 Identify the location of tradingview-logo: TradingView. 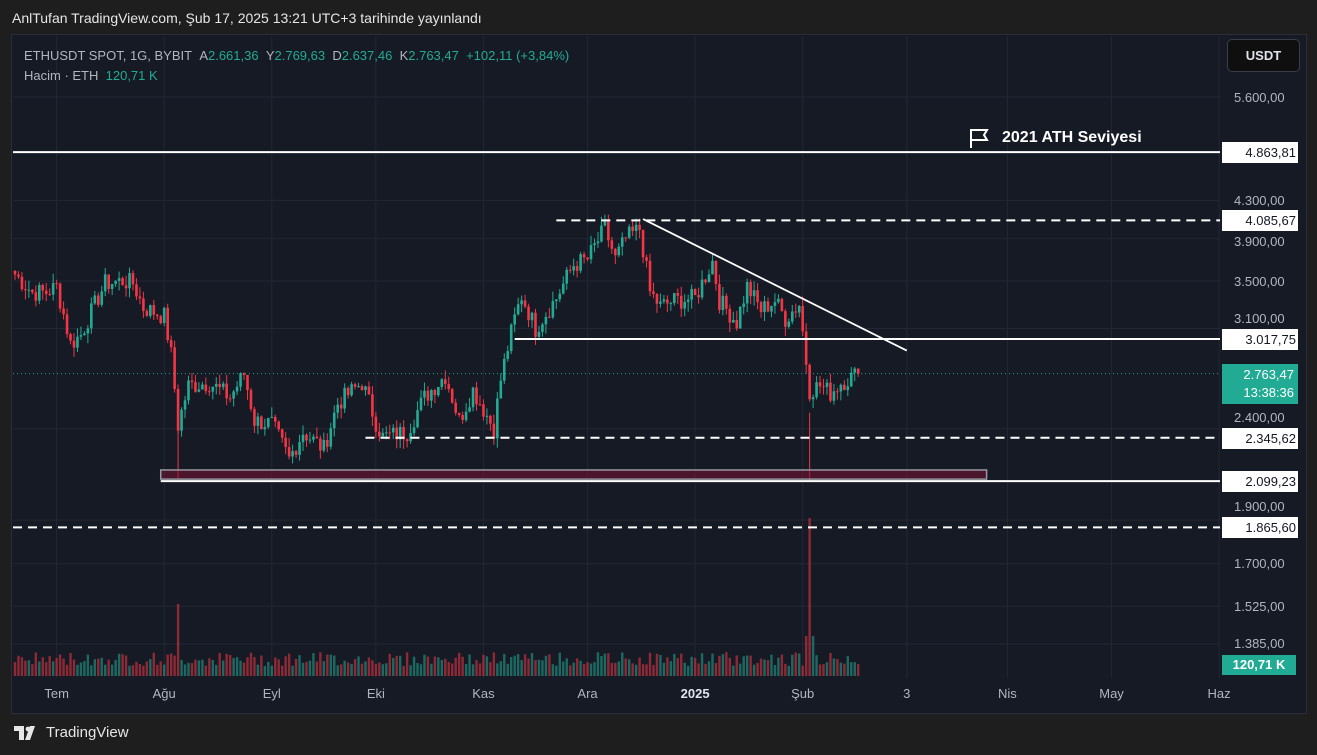
(71, 732).